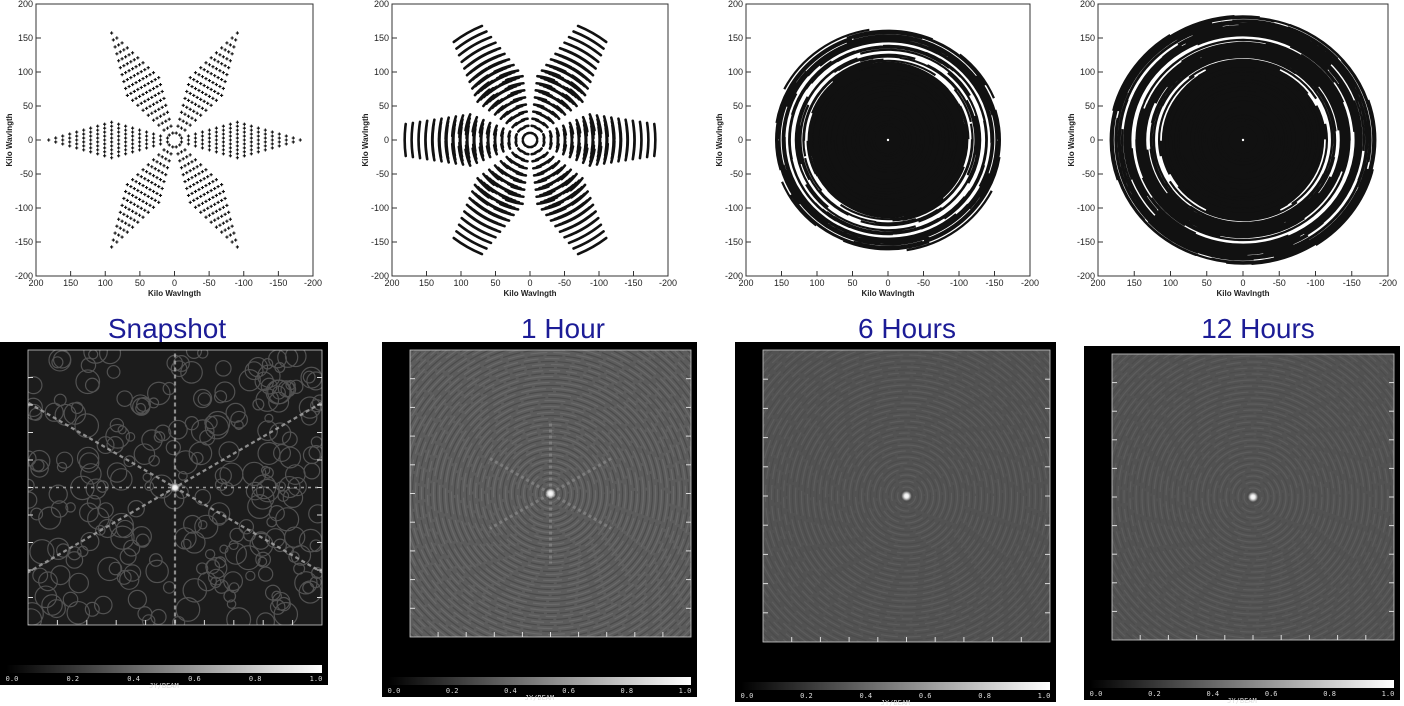 Image resolution: width=1404 pixels, height=706 pixels. I want to click on colorbar-unit: JY/BEAM, so click(540, 698).